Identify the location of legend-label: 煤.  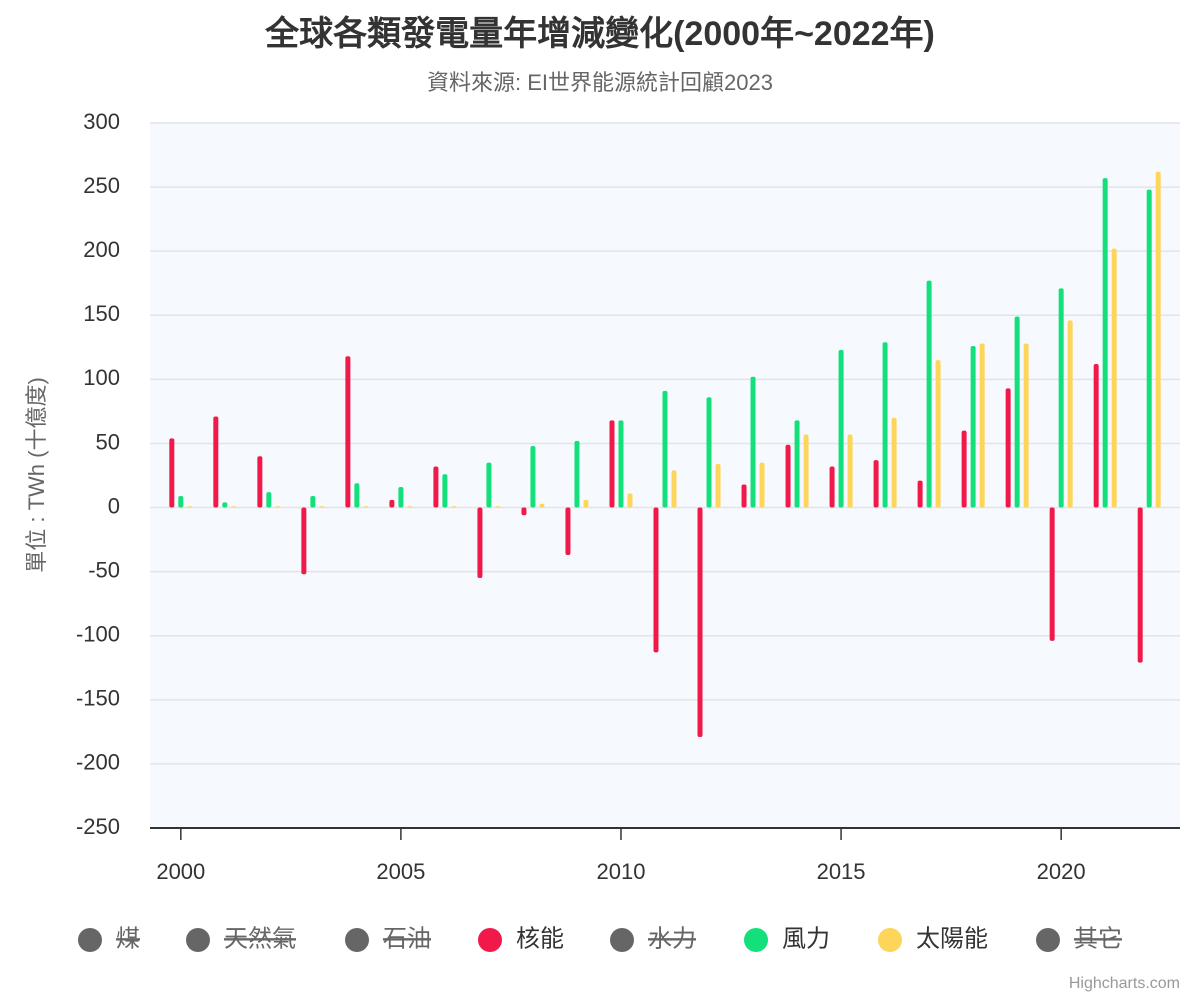
(128, 938).